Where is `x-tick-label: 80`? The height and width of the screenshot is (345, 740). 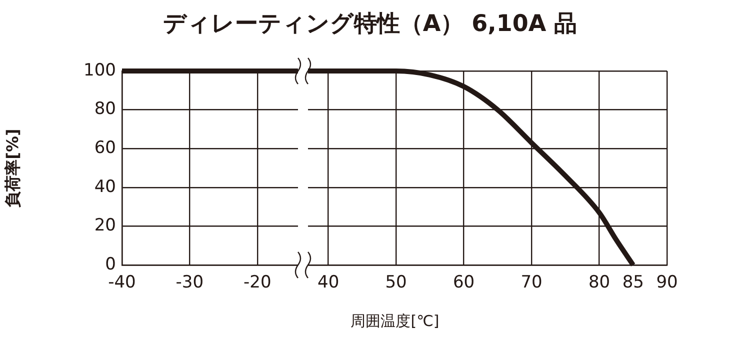 x-tick-label: 80 is located at coordinates (599, 282).